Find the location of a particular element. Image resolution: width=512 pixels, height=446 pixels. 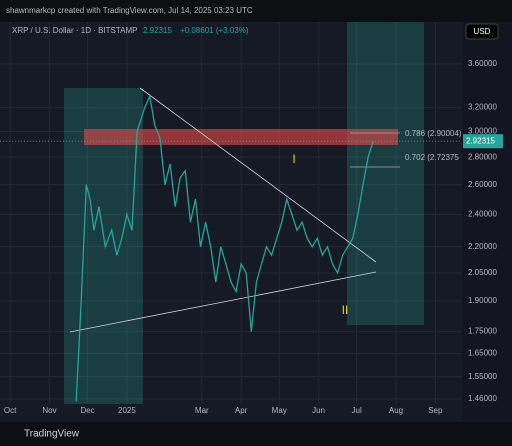

x-tick-label: 2025 is located at coordinates (127, 410).